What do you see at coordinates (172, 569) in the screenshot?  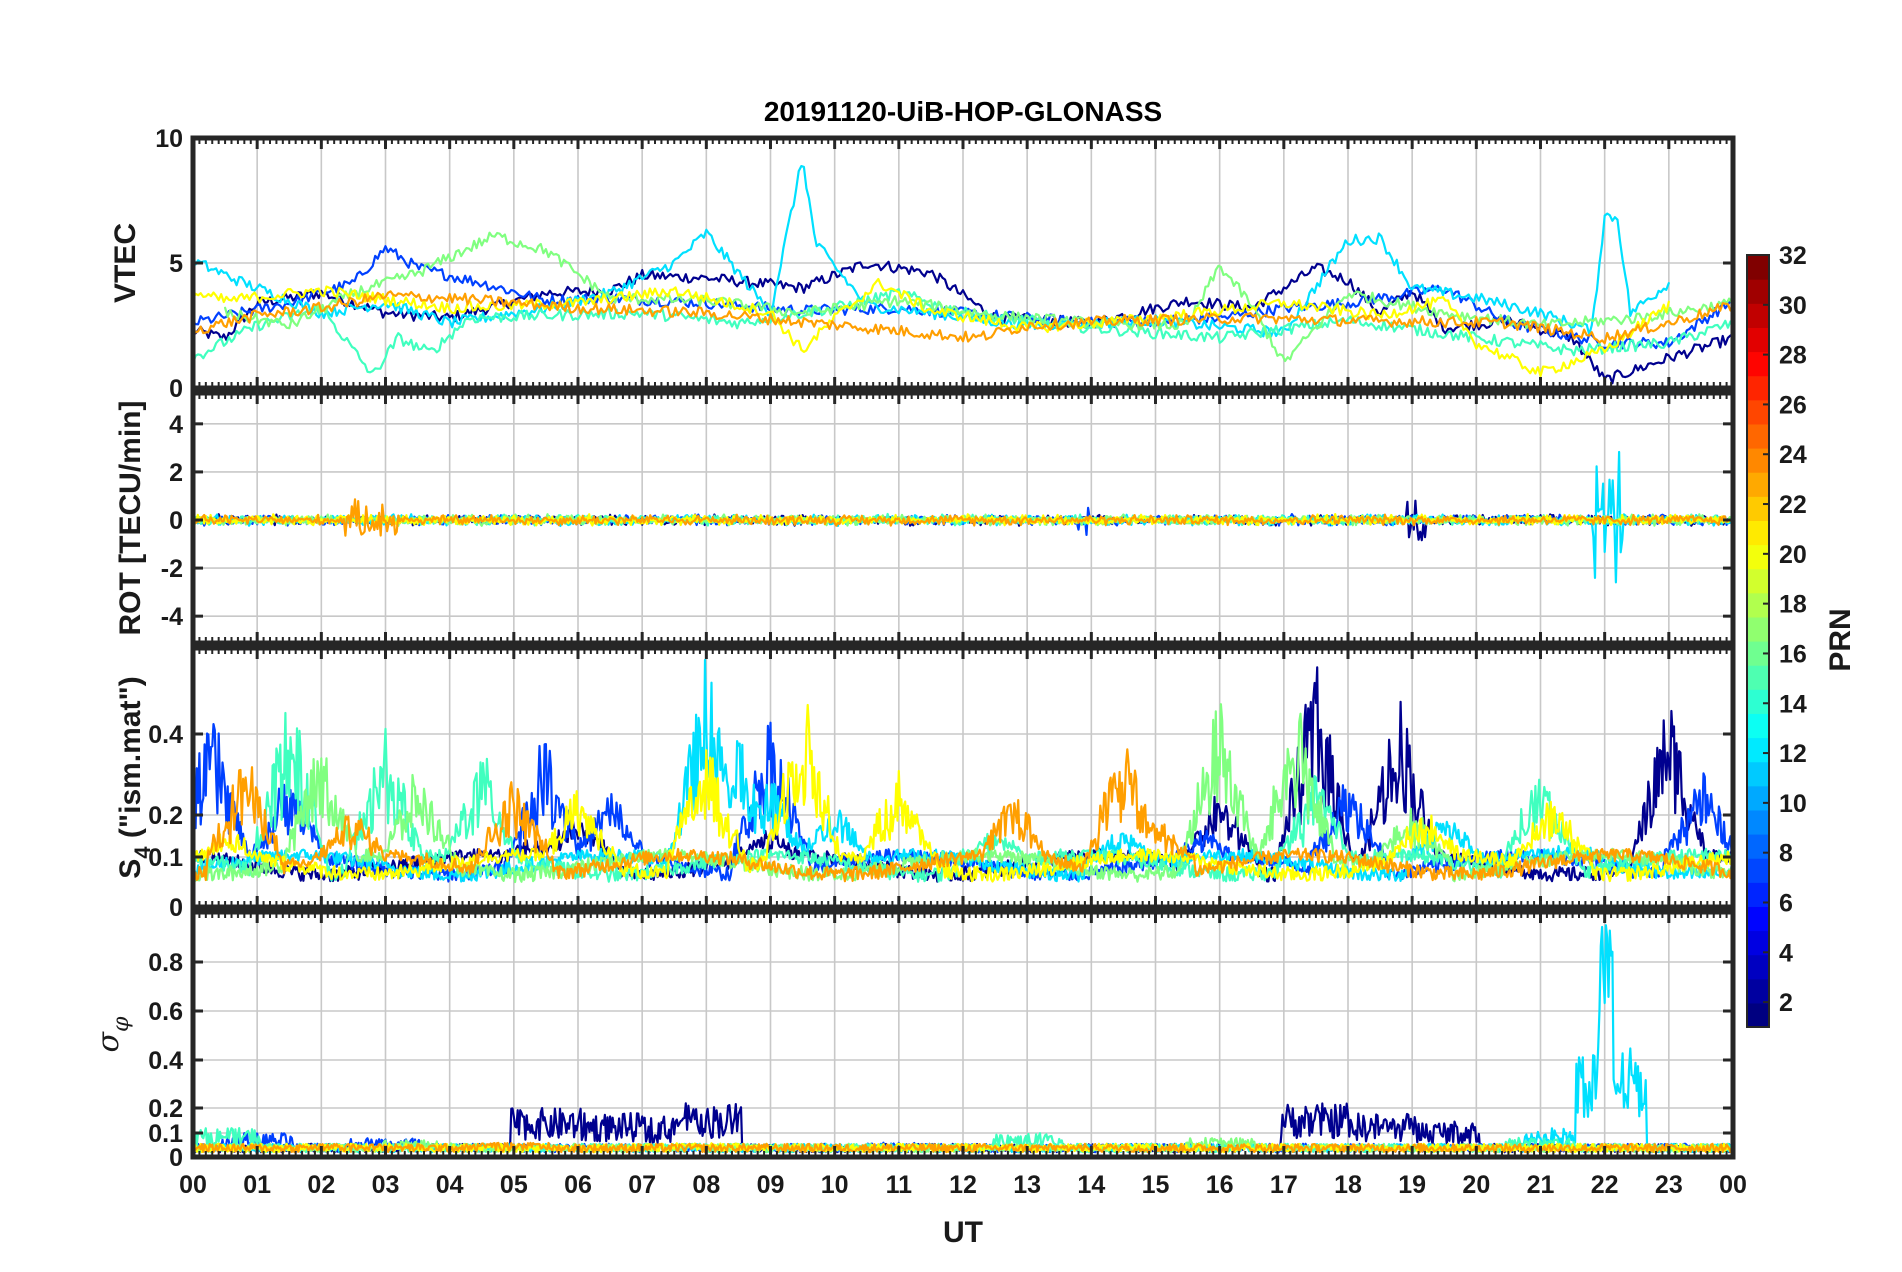 I see `y-tick-label: -2` at bounding box center [172, 569].